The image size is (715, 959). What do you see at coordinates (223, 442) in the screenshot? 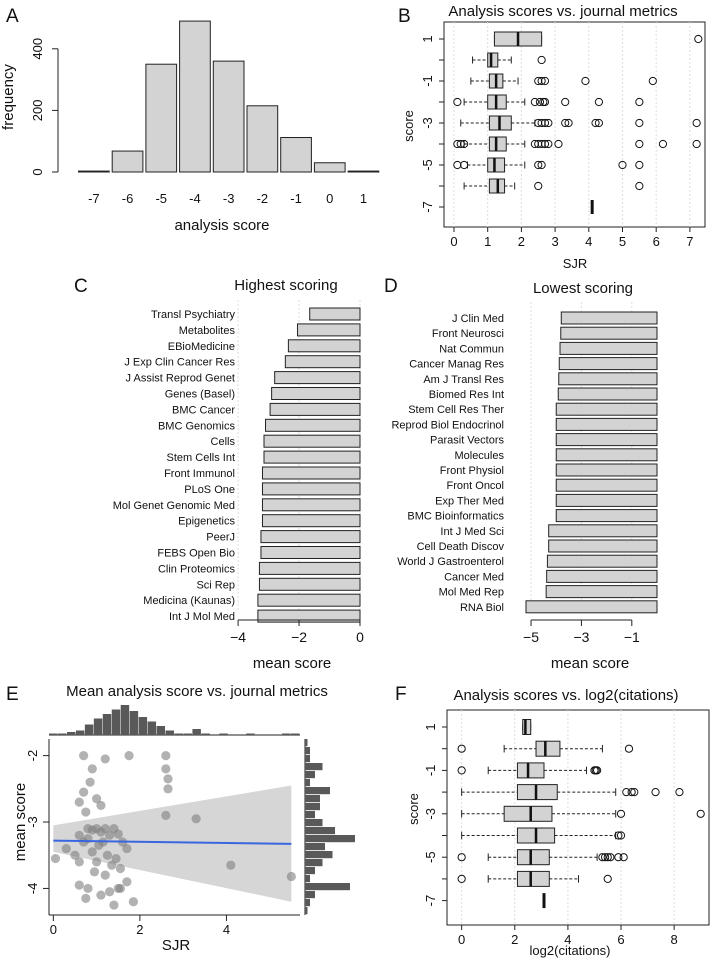
I see `journal-label: Cells` at bounding box center [223, 442].